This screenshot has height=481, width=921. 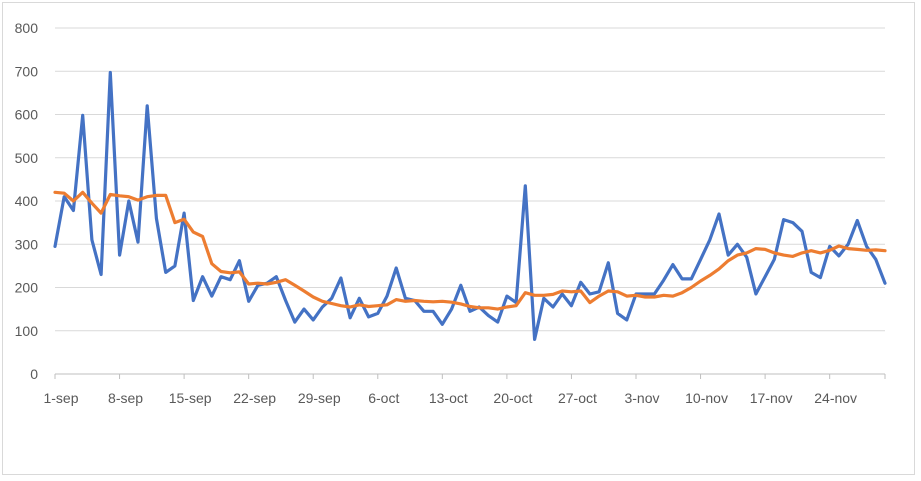 What do you see at coordinates (641, 398) in the screenshot?
I see `x-tick-label: 3-nov` at bounding box center [641, 398].